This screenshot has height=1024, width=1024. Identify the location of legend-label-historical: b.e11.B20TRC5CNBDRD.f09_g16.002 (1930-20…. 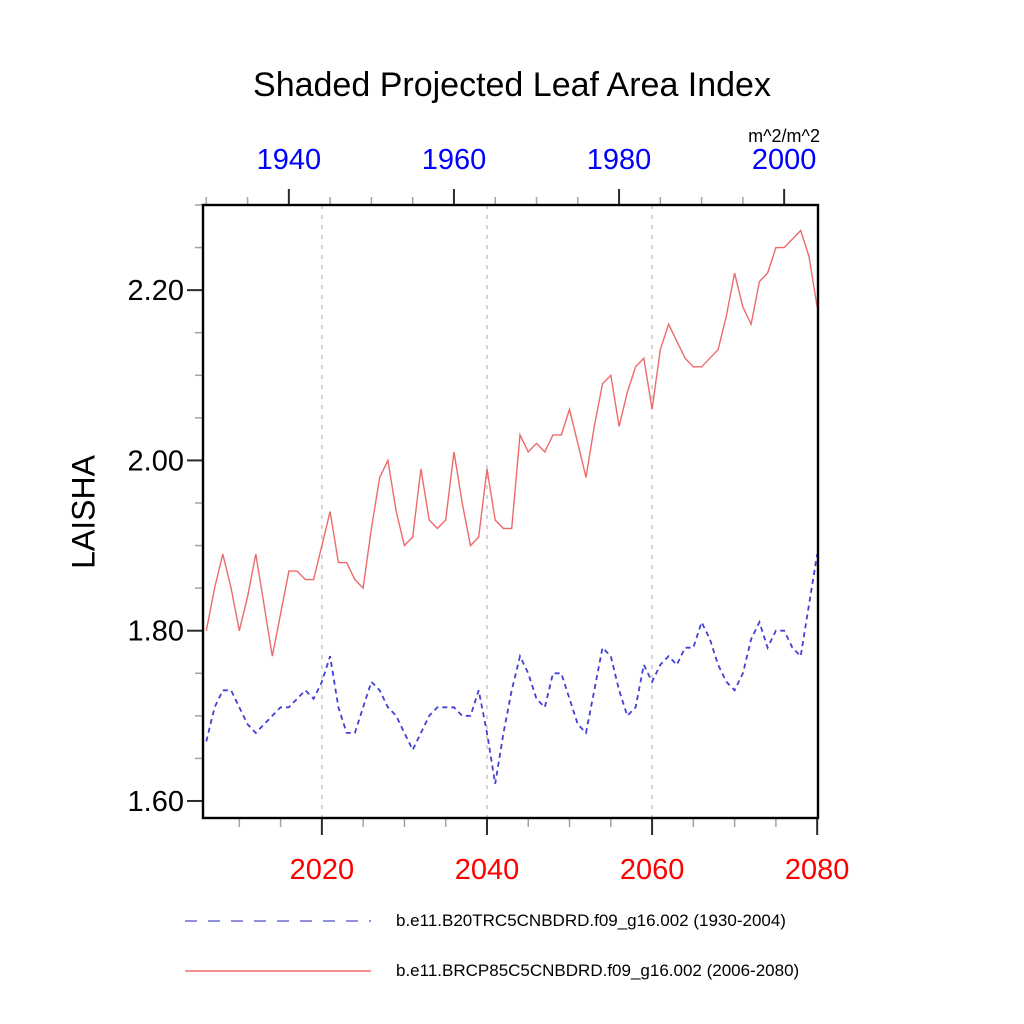
(591, 920).